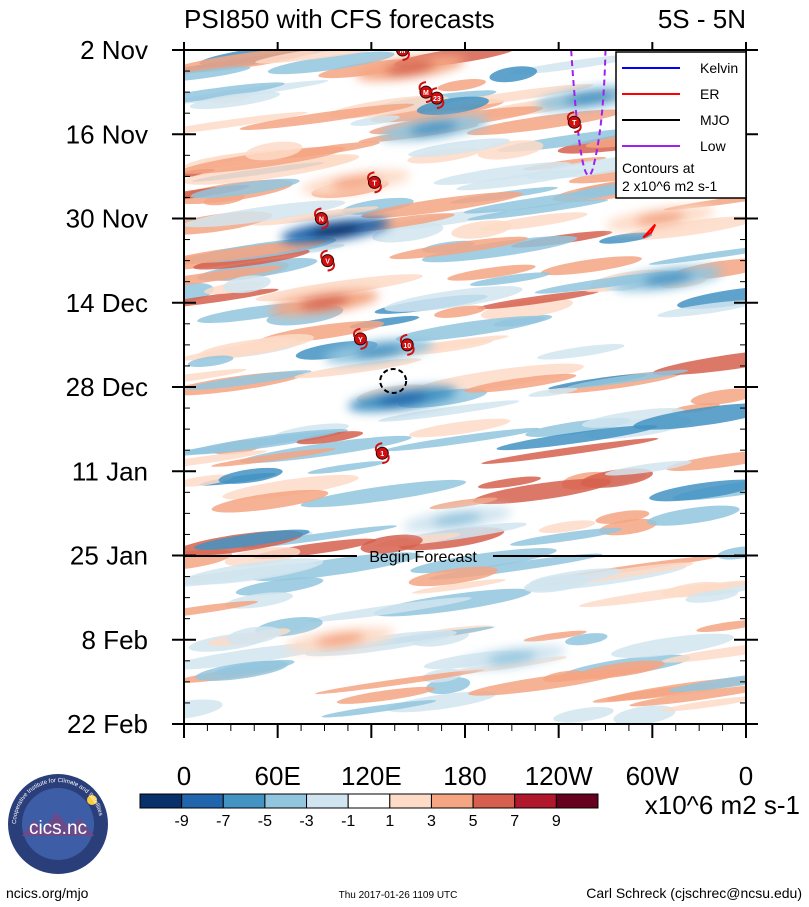  Describe the element at coordinates (109, 556) in the screenshot. I see `y-tick-label: 25 Jan` at that location.